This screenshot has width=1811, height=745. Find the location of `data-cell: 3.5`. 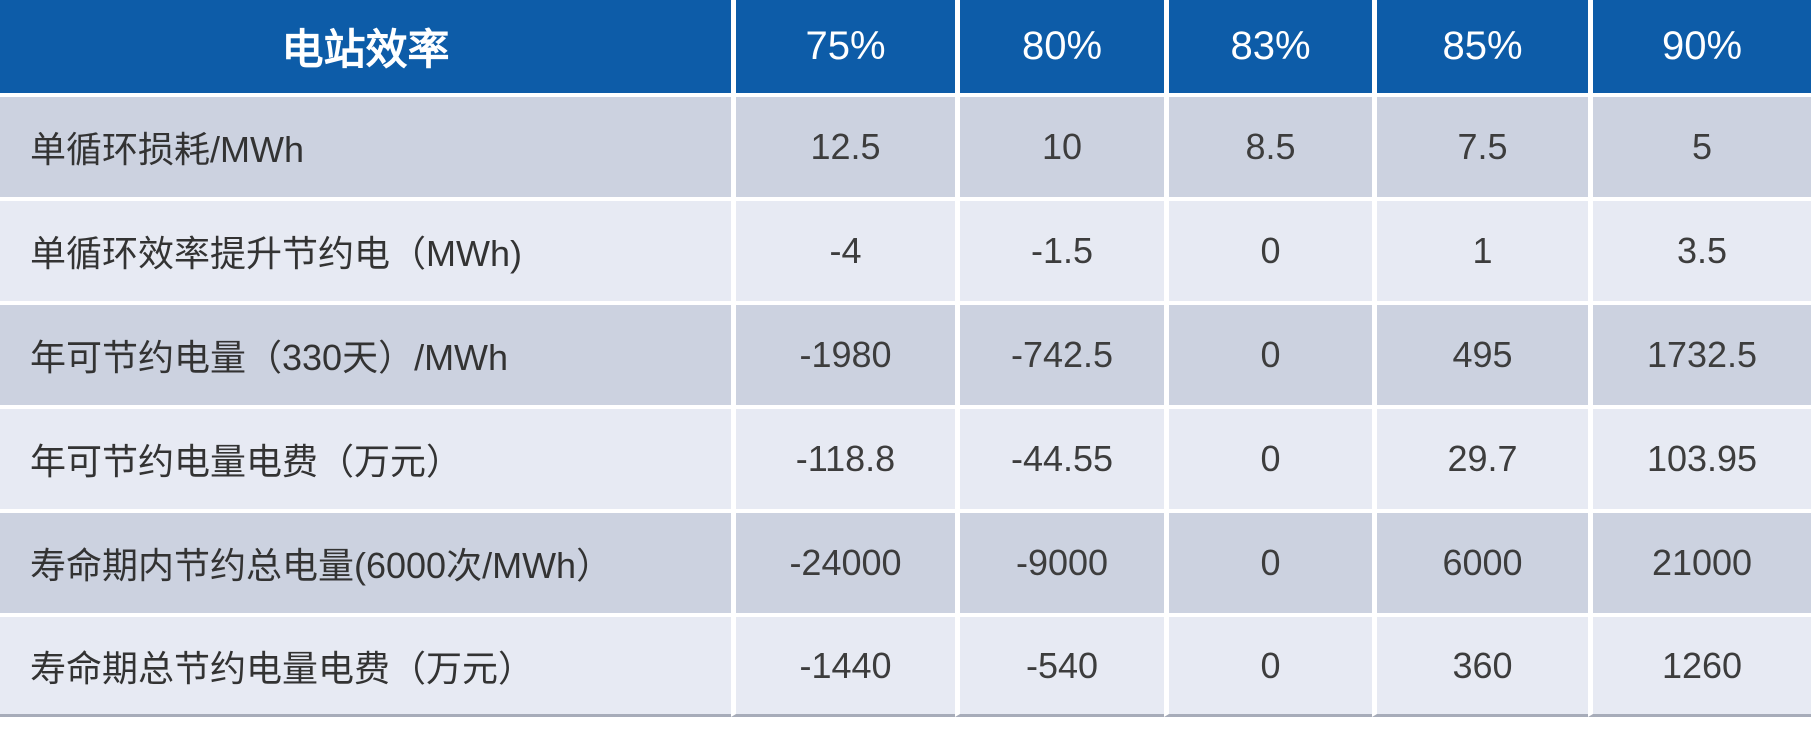

data-cell: 3.5 is located at coordinates (1699, 249).